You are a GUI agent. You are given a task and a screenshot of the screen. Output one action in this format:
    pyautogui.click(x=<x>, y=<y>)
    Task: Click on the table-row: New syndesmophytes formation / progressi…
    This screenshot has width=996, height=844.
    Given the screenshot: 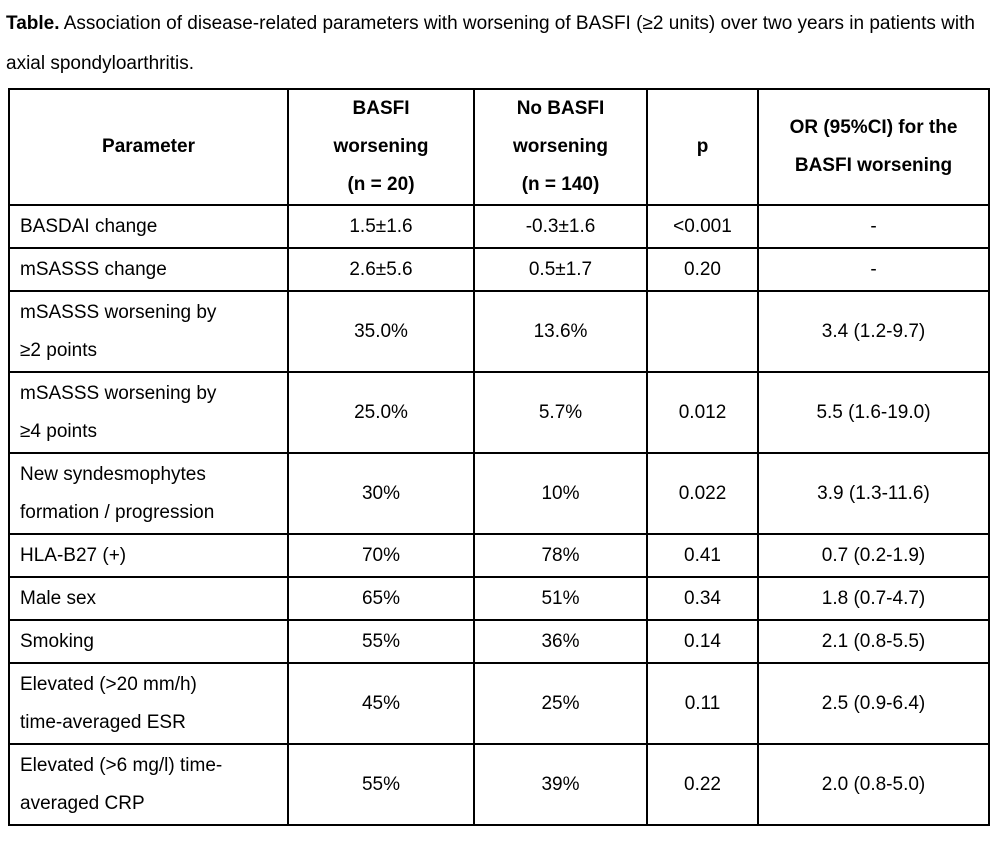 What is the action you would take?
    pyautogui.click(x=499, y=493)
    